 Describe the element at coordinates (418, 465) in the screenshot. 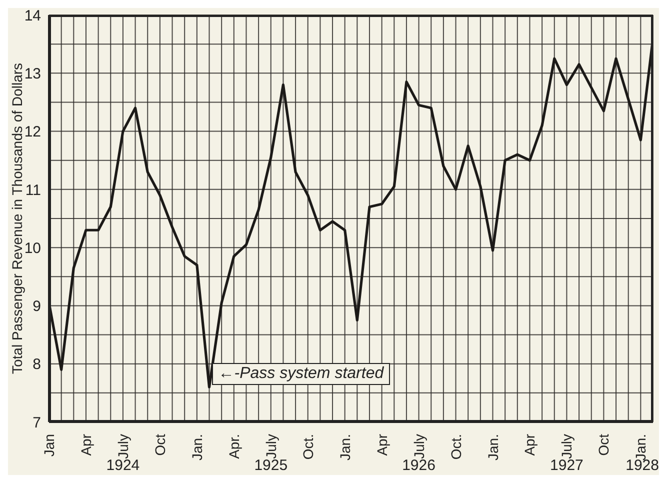

I see `text: 1926` at that location.